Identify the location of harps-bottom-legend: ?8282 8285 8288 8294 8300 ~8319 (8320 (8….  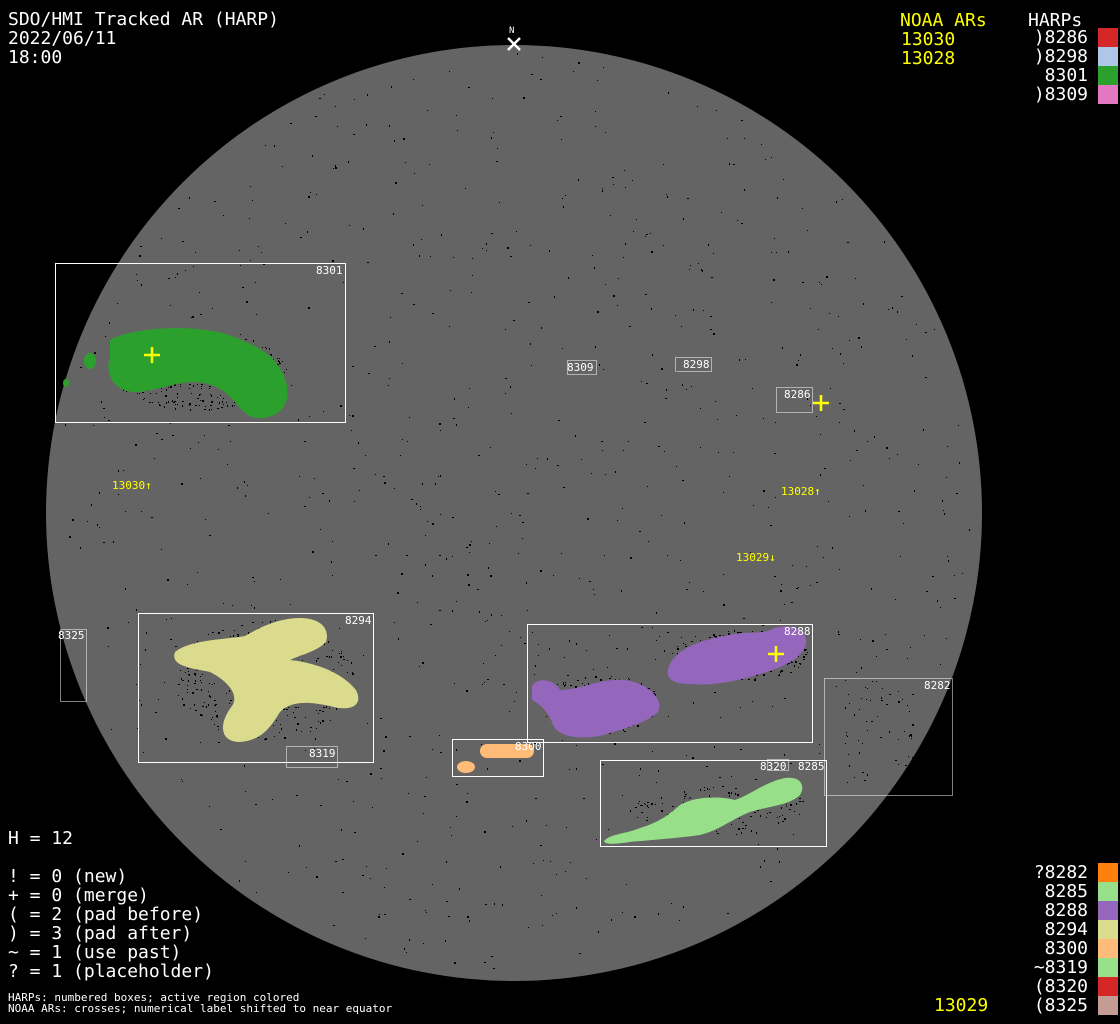
(1038, 939).